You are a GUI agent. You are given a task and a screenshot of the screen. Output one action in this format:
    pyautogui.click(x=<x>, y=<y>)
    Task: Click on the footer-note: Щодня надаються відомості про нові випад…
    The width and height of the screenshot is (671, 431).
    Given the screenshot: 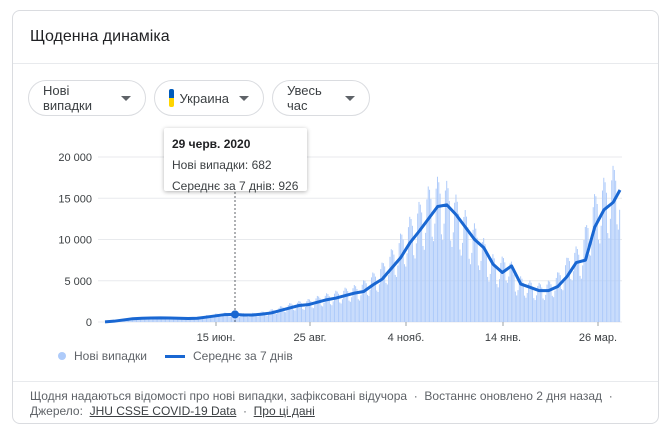 What is the action you would take?
    pyautogui.click(x=219, y=396)
    